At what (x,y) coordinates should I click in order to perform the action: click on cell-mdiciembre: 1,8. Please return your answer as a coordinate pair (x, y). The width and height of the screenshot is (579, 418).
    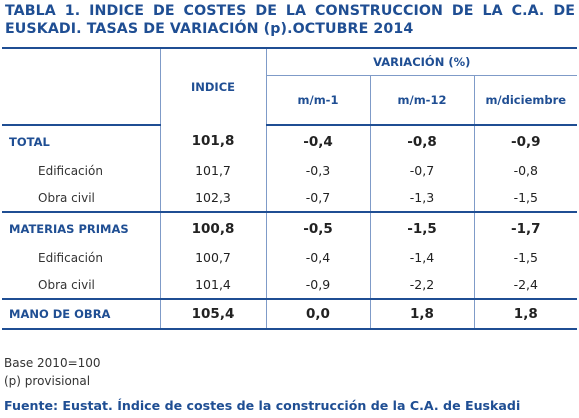
    Looking at the image, I should click on (525, 313).